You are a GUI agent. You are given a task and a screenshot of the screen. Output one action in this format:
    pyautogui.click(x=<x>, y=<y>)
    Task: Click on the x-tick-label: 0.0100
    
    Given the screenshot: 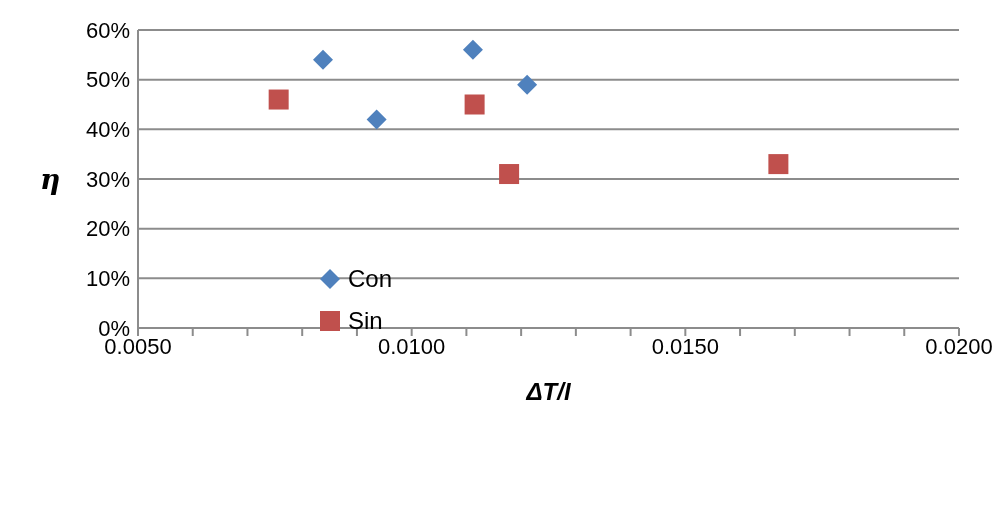 What is the action you would take?
    pyautogui.click(x=412, y=346)
    